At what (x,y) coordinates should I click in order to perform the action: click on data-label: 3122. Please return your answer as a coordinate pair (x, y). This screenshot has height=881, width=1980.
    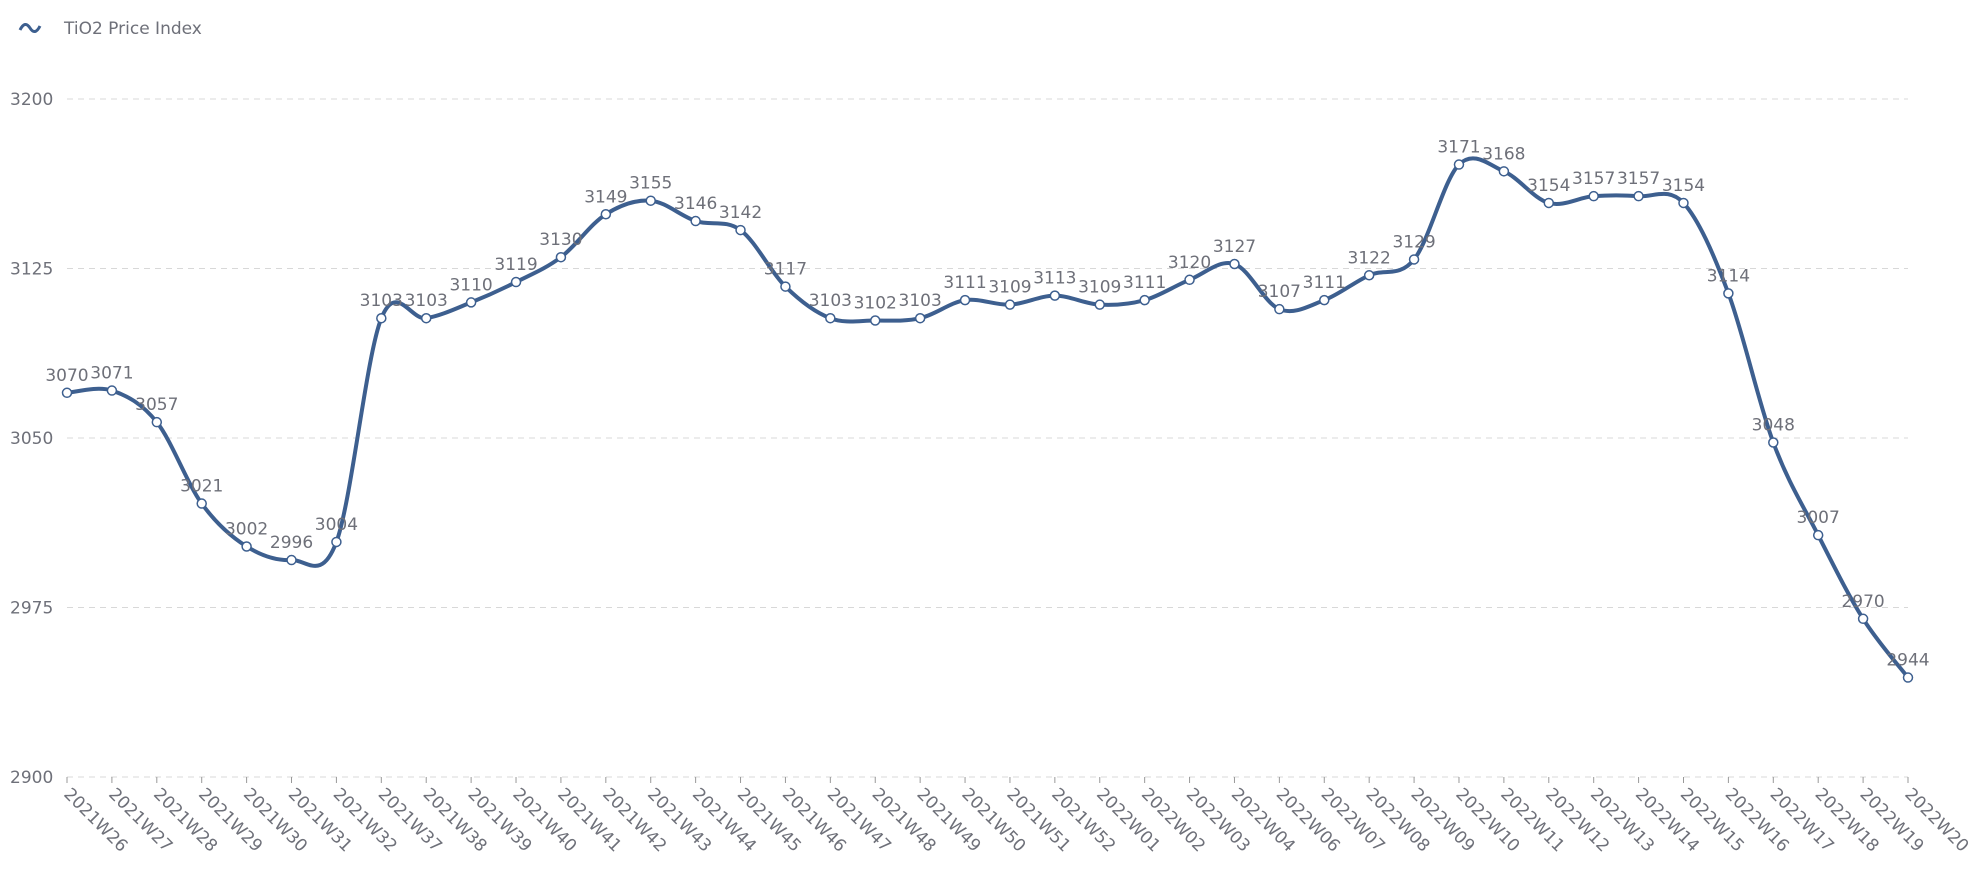
    Looking at the image, I should click on (1369, 258).